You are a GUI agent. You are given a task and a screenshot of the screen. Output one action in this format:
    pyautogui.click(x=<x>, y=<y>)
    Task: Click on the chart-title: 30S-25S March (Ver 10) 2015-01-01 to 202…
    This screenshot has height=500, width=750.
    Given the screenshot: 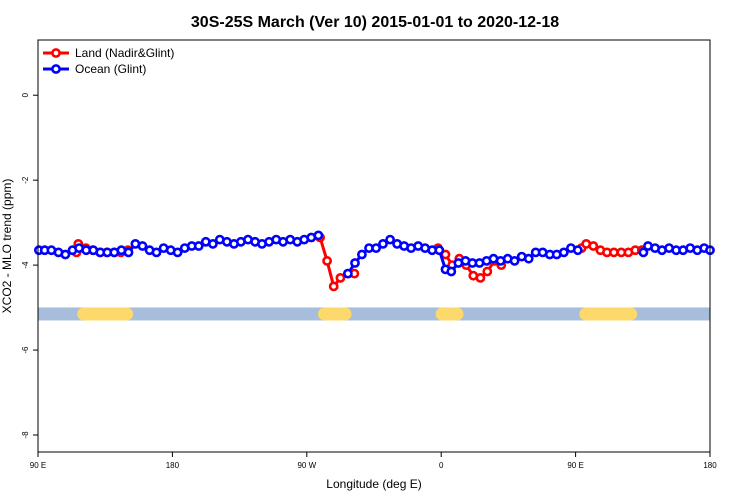 What is the action you would take?
    pyautogui.click(x=375, y=22)
    